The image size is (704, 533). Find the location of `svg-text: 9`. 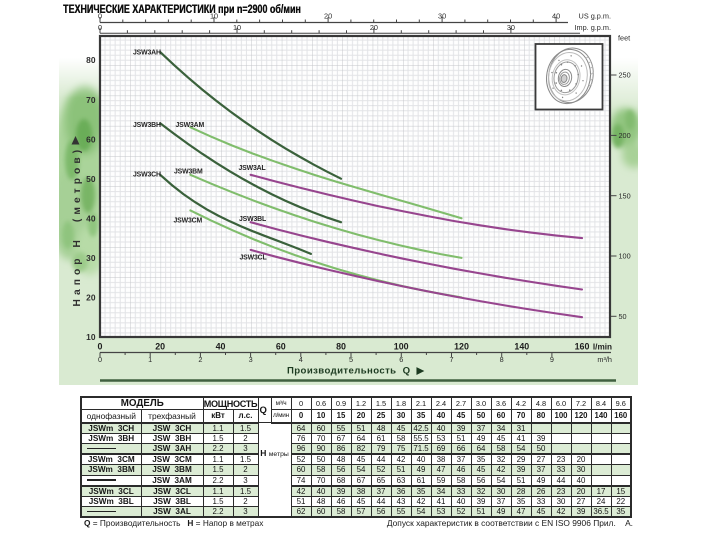

svg-text: 9 is located at coordinates (552, 359).